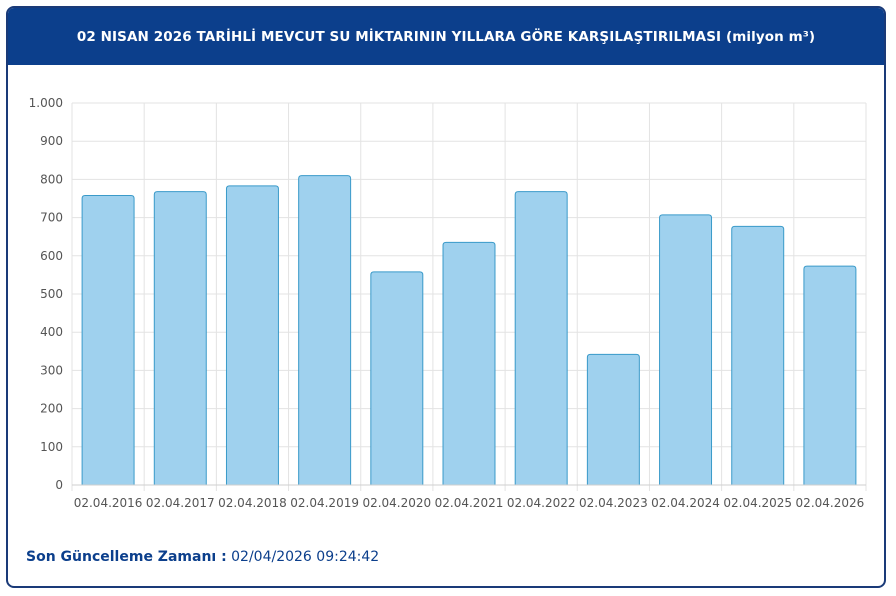 This screenshot has height=596, width=896. Describe the element at coordinates (757, 503) in the screenshot. I see `x-tick-label: 02.04.2025` at that location.